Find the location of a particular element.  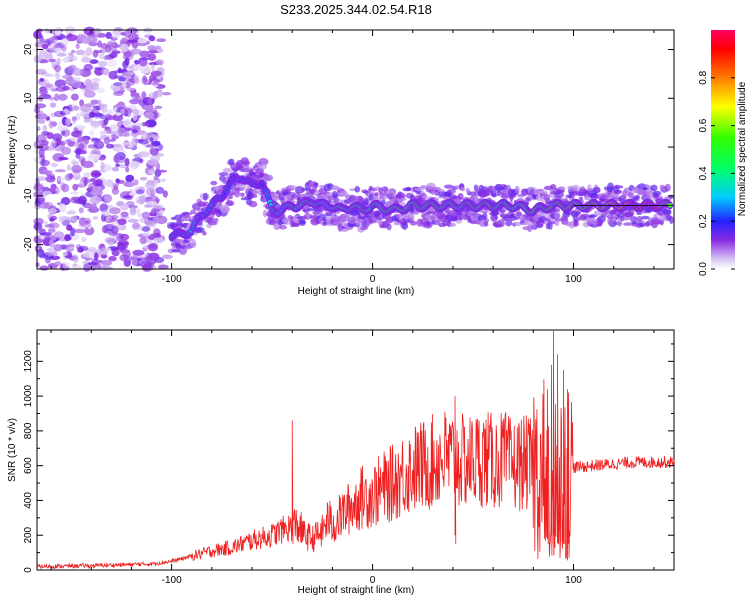

colorbar-tick-label: 0.0 is located at coordinates (703, 269).